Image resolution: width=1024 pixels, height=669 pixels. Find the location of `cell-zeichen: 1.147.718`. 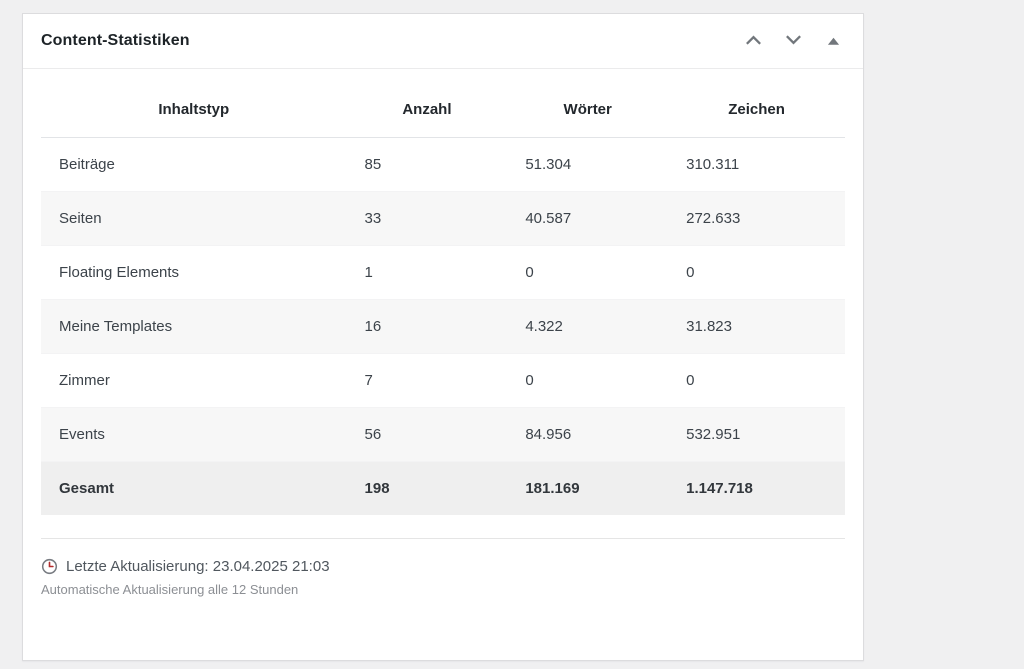

cell-zeichen: 1.147.718 is located at coordinates (719, 488).